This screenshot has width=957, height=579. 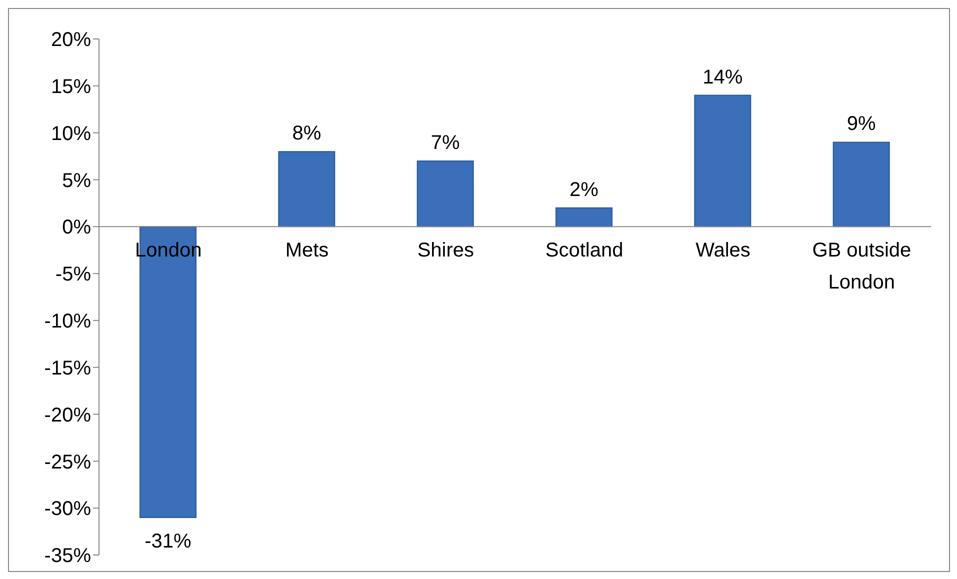 What do you see at coordinates (861, 124) in the screenshot?
I see `data-label: 9%` at bounding box center [861, 124].